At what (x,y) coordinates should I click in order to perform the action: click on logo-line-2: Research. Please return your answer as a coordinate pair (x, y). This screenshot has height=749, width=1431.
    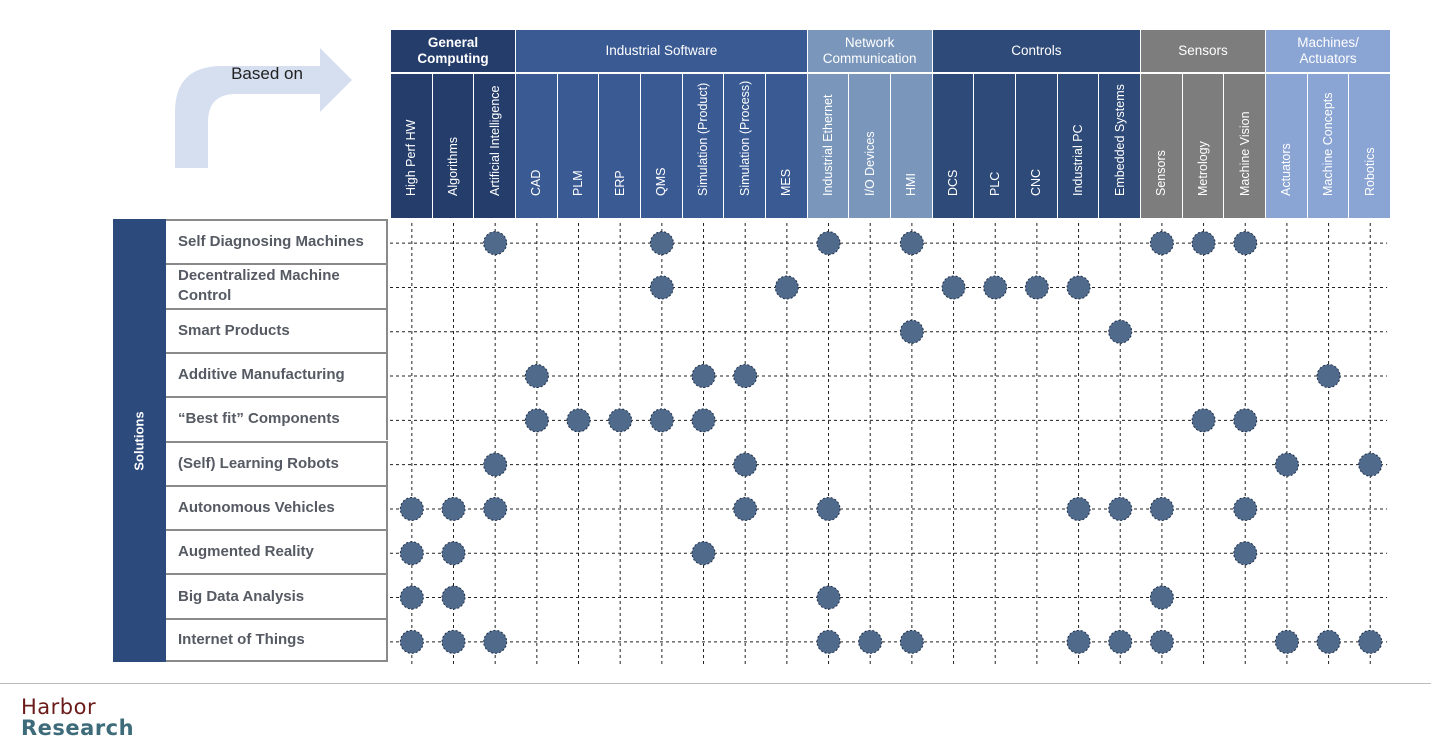
    Looking at the image, I should click on (78, 728).